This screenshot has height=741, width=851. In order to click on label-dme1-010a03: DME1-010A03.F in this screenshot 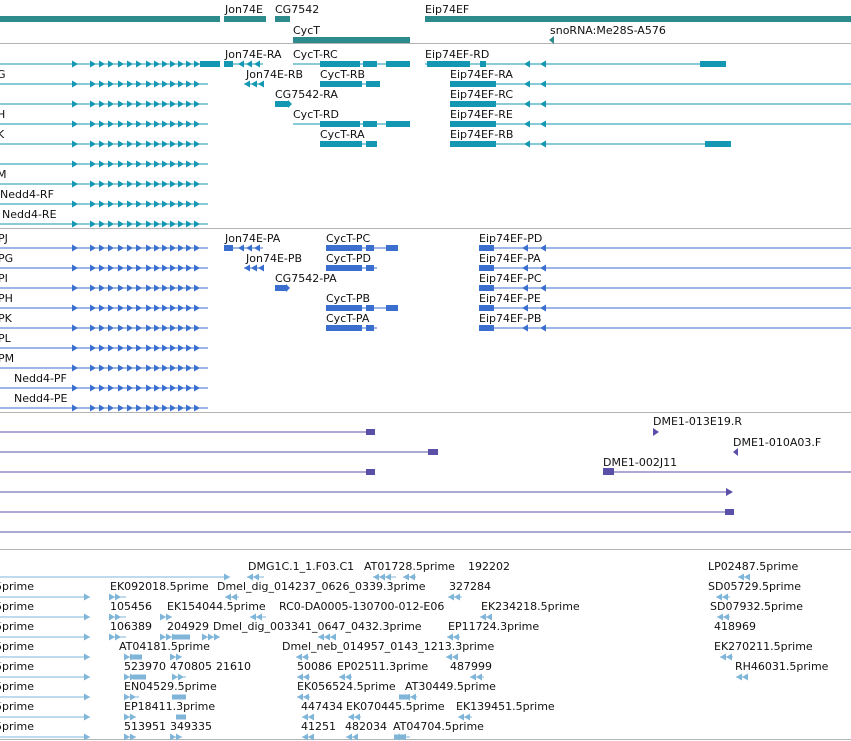, I will do `click(777, 442)`.